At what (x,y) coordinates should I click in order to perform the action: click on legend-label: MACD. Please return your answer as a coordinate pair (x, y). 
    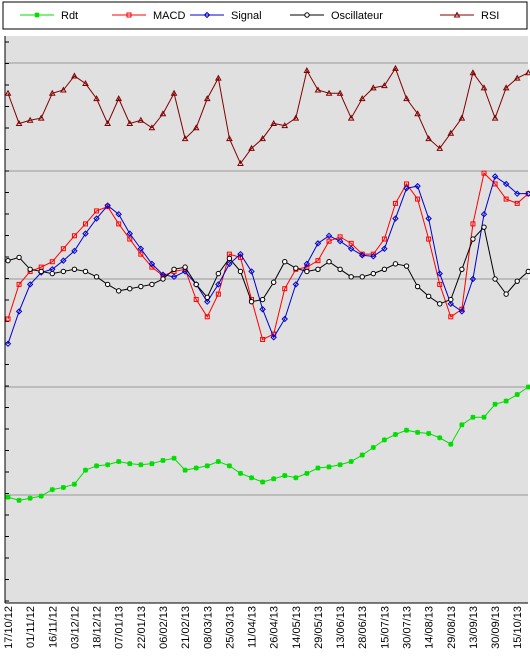
    Looking at the image, I should click on (169, 16).